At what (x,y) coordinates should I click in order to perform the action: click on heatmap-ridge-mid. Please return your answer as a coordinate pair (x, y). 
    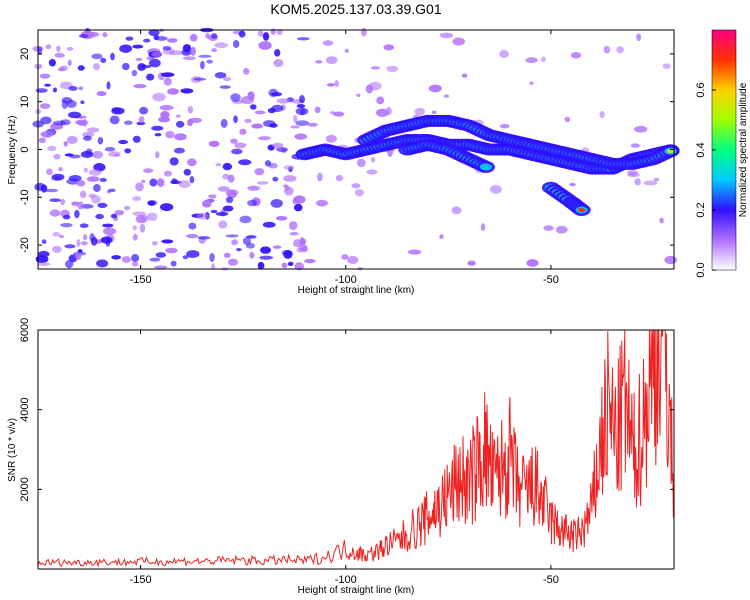
    Looking at the image, I should click on (485, 167).